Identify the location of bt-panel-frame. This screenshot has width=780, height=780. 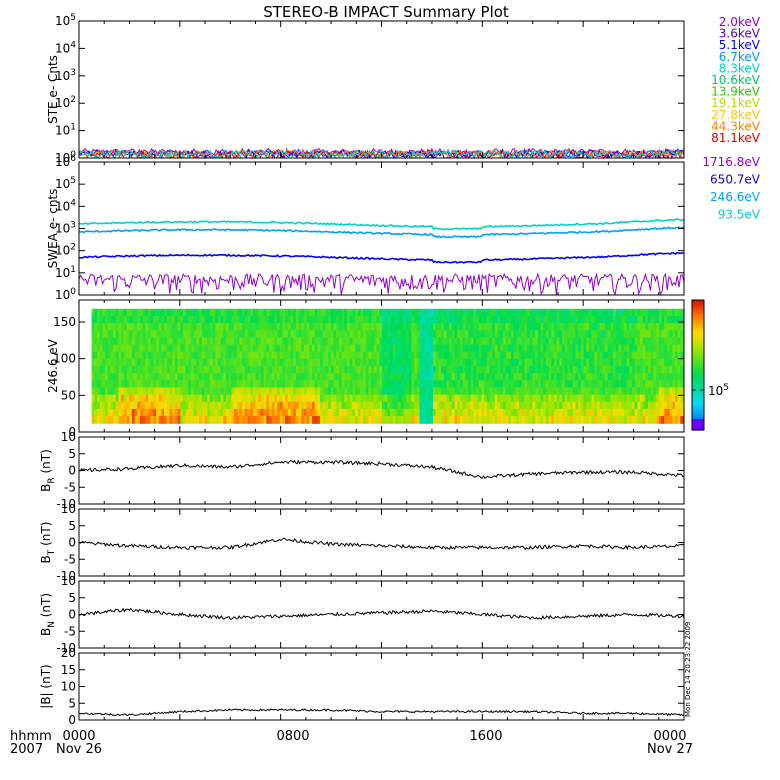
(381, 542).